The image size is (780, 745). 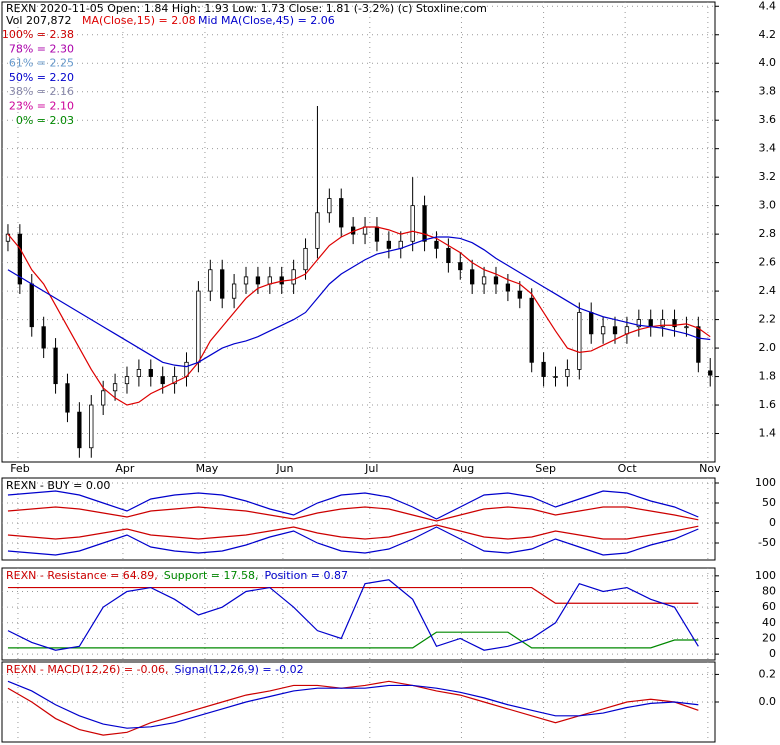 What do you see at coordinates (41, 48) in the screenshot?
I see `fib-label: 78% = 2.30` at bounding box center [41, 48].